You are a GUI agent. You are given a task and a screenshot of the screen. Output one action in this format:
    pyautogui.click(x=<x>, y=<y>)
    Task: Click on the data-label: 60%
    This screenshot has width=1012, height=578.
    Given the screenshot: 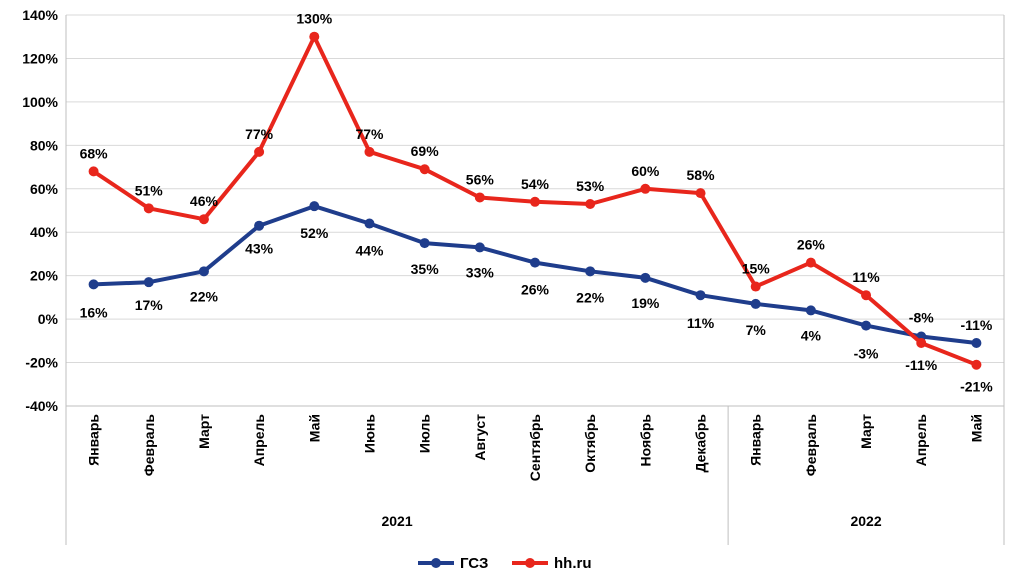 What is the action you would take?
    pyautogui.click(x=645, y=171)
    